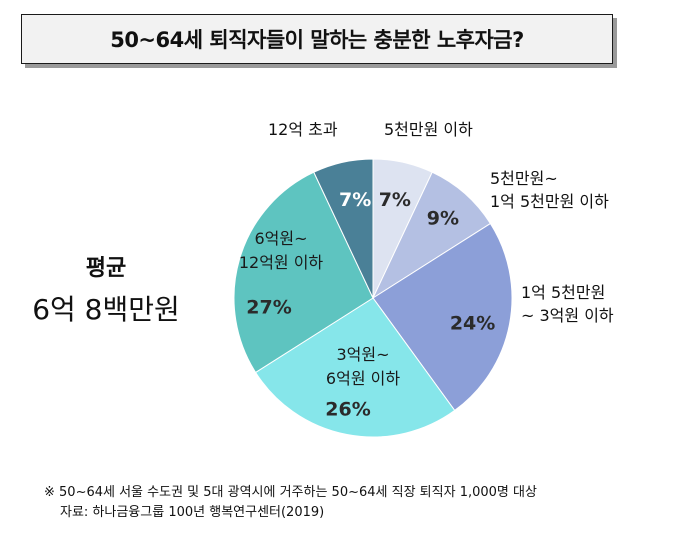  I want to click on pie-value-label-5: 7%, so click(355, 200).